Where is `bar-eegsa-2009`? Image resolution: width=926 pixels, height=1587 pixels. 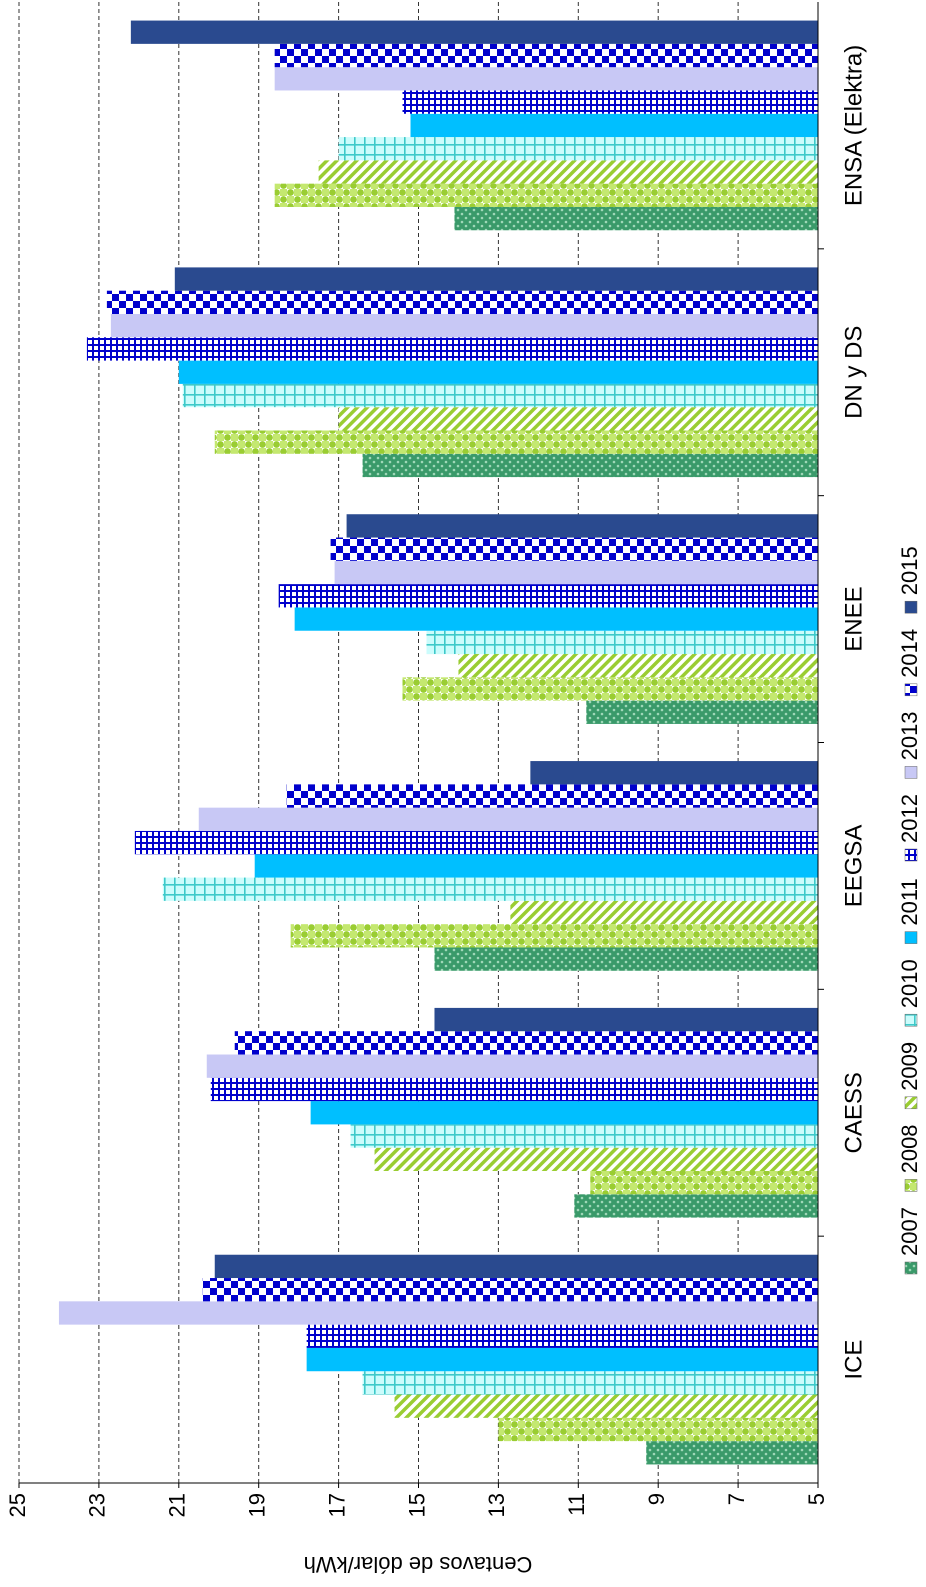
bar-eegsa-2009 is located at coordinates (664, 912).